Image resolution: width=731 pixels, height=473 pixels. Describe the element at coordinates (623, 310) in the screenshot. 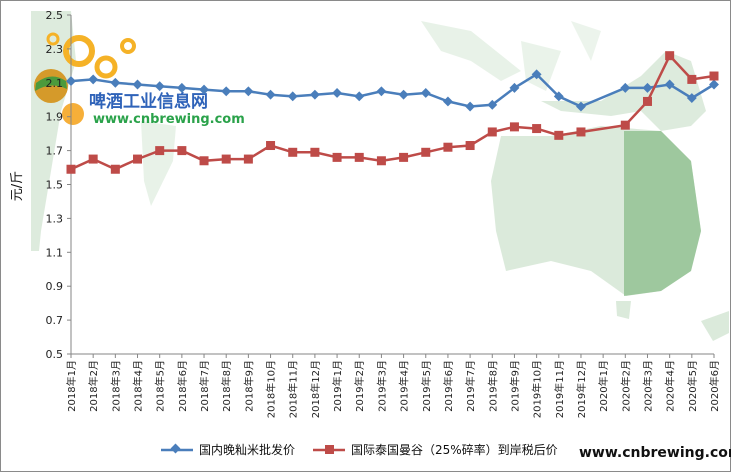

I see `map-tasmania` at that location.